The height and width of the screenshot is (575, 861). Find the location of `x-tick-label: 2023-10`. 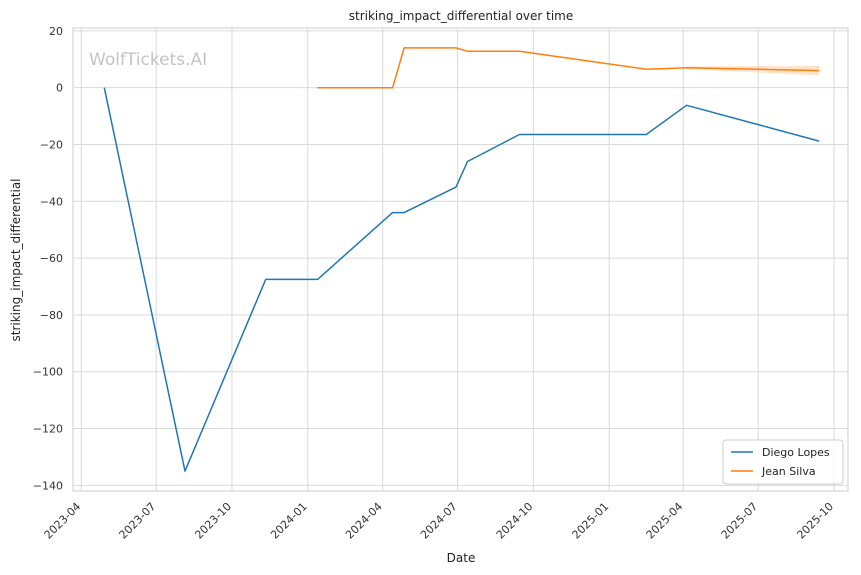

x-tick-label: 2023-10 is located at coordinates (213, 521).